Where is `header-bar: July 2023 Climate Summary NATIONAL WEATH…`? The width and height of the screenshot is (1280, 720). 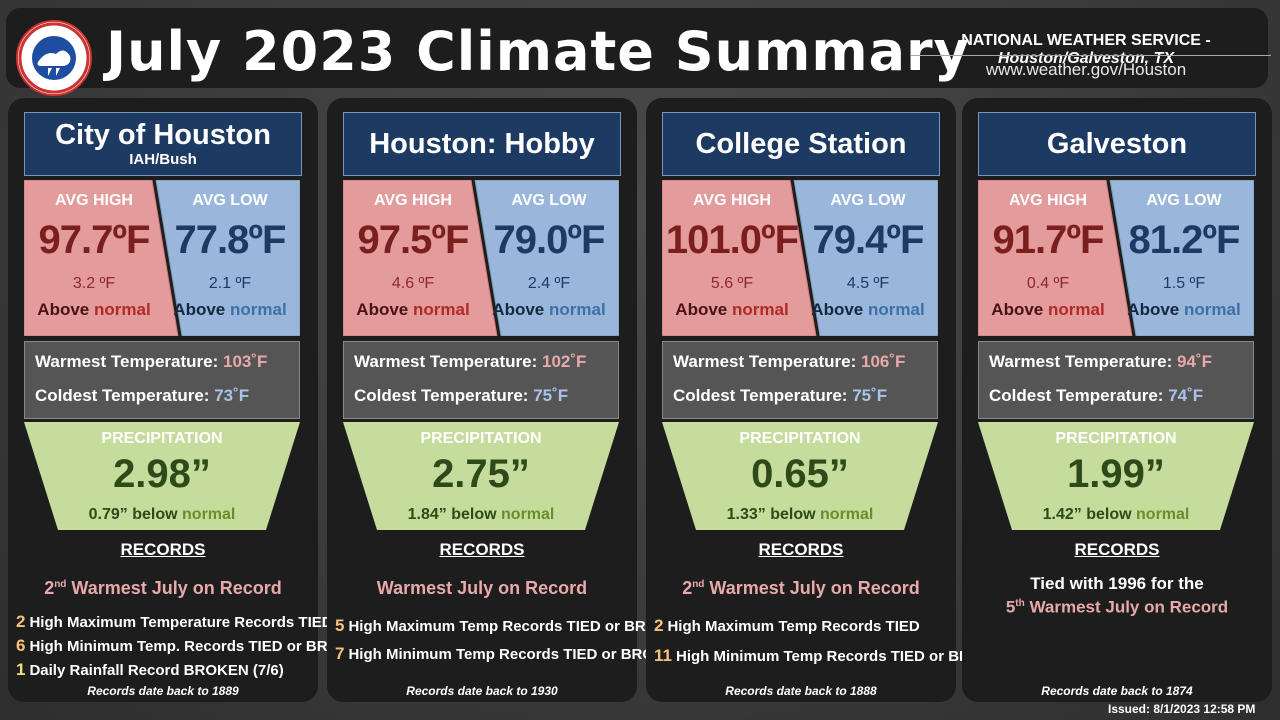 header-bar: July 2023 Climate Summary NATIONAL WEATH… is located at coordinates (638, 52).